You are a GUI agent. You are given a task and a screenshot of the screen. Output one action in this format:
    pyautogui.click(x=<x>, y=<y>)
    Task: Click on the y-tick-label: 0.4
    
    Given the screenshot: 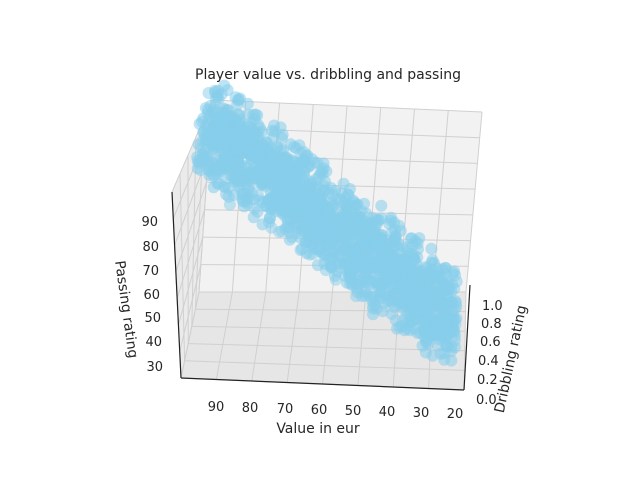 What is the action you would take?
    pyautogui.click(x=488, y=361)
    